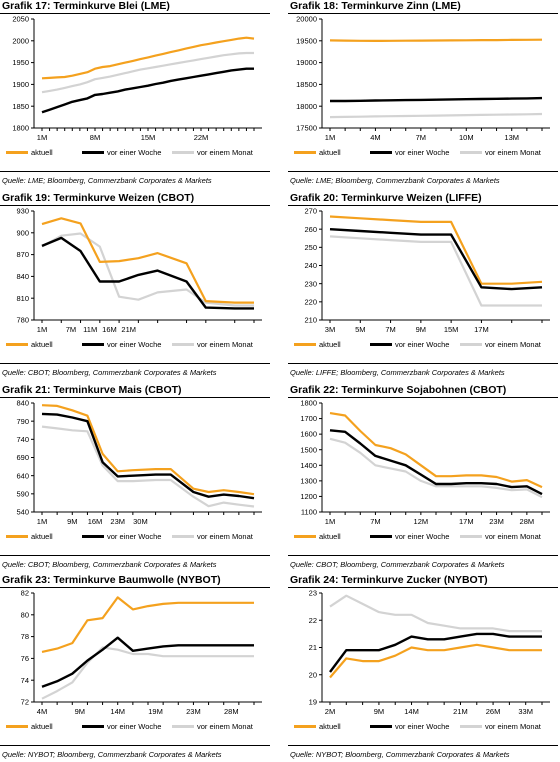  I want to click on y-tick-label: 1200, so click(308, 496).